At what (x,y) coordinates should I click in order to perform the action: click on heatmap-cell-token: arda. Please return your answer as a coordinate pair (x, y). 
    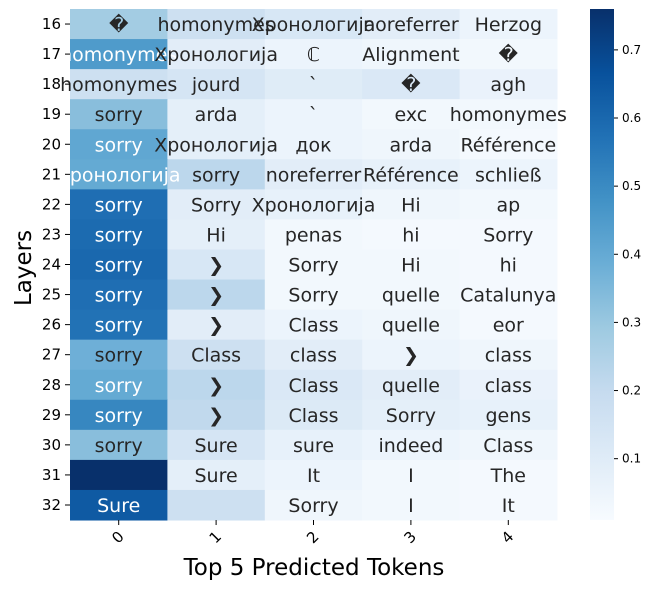
    Looking at the image, I should click on (216, 115).